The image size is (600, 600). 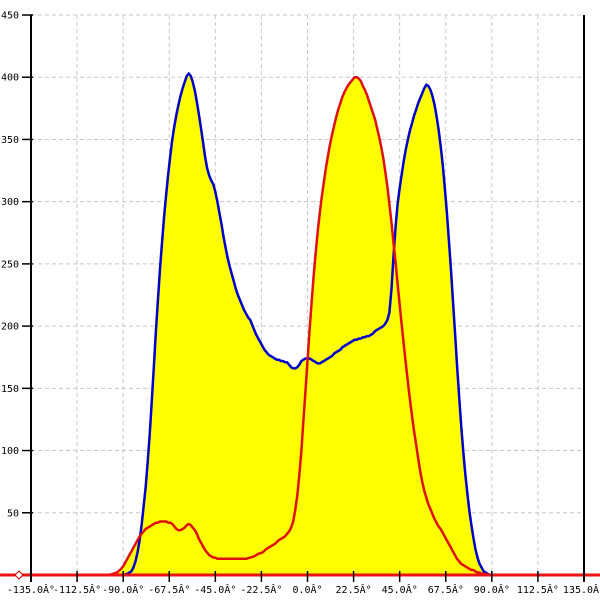 What do you see at coordinates (10, 202) in the screenshot?
I see `y-tick-label: 300` at bounding box center [10, 202].